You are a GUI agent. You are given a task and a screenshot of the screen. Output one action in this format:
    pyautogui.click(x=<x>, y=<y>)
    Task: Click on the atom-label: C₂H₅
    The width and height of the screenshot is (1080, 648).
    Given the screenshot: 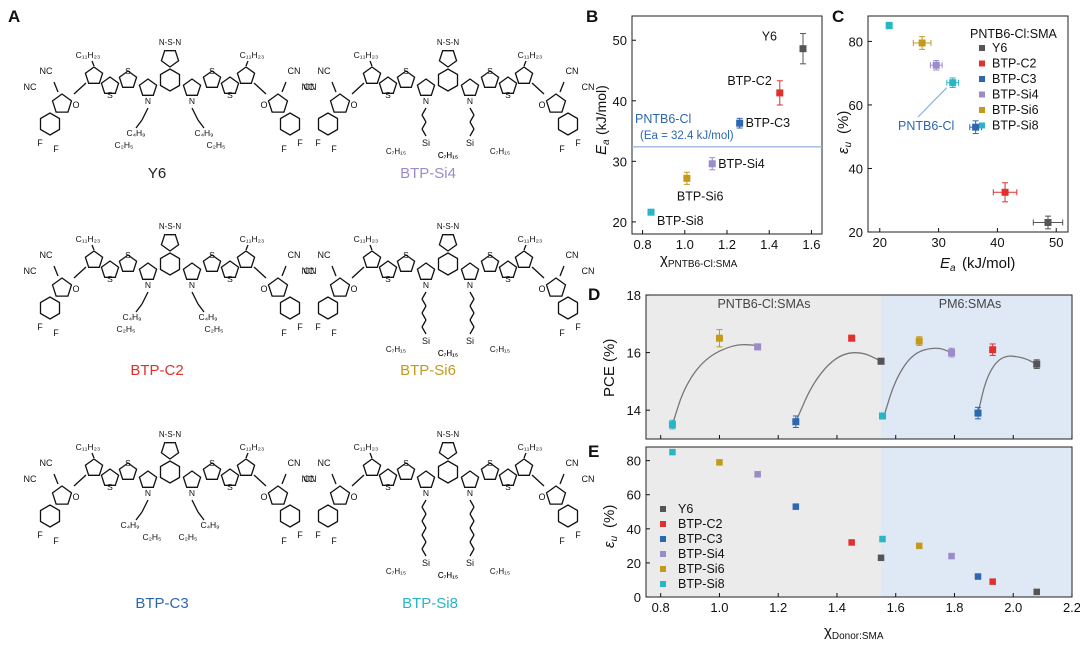 What is the action you would take?
    pyautogui.click(x=125, y=329)
    